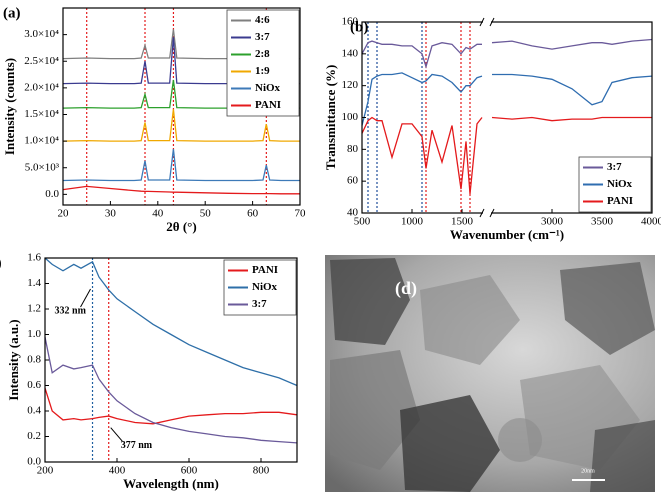 This screenshot has height=498, width=661. I want to click on x-tick-label: 20, so click(64, 214).